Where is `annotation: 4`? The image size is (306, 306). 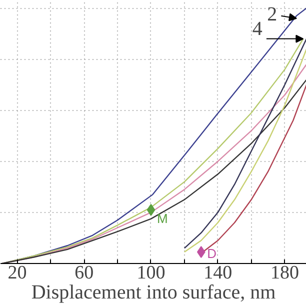
annotation: 4 is located at coordinates (257, 29).